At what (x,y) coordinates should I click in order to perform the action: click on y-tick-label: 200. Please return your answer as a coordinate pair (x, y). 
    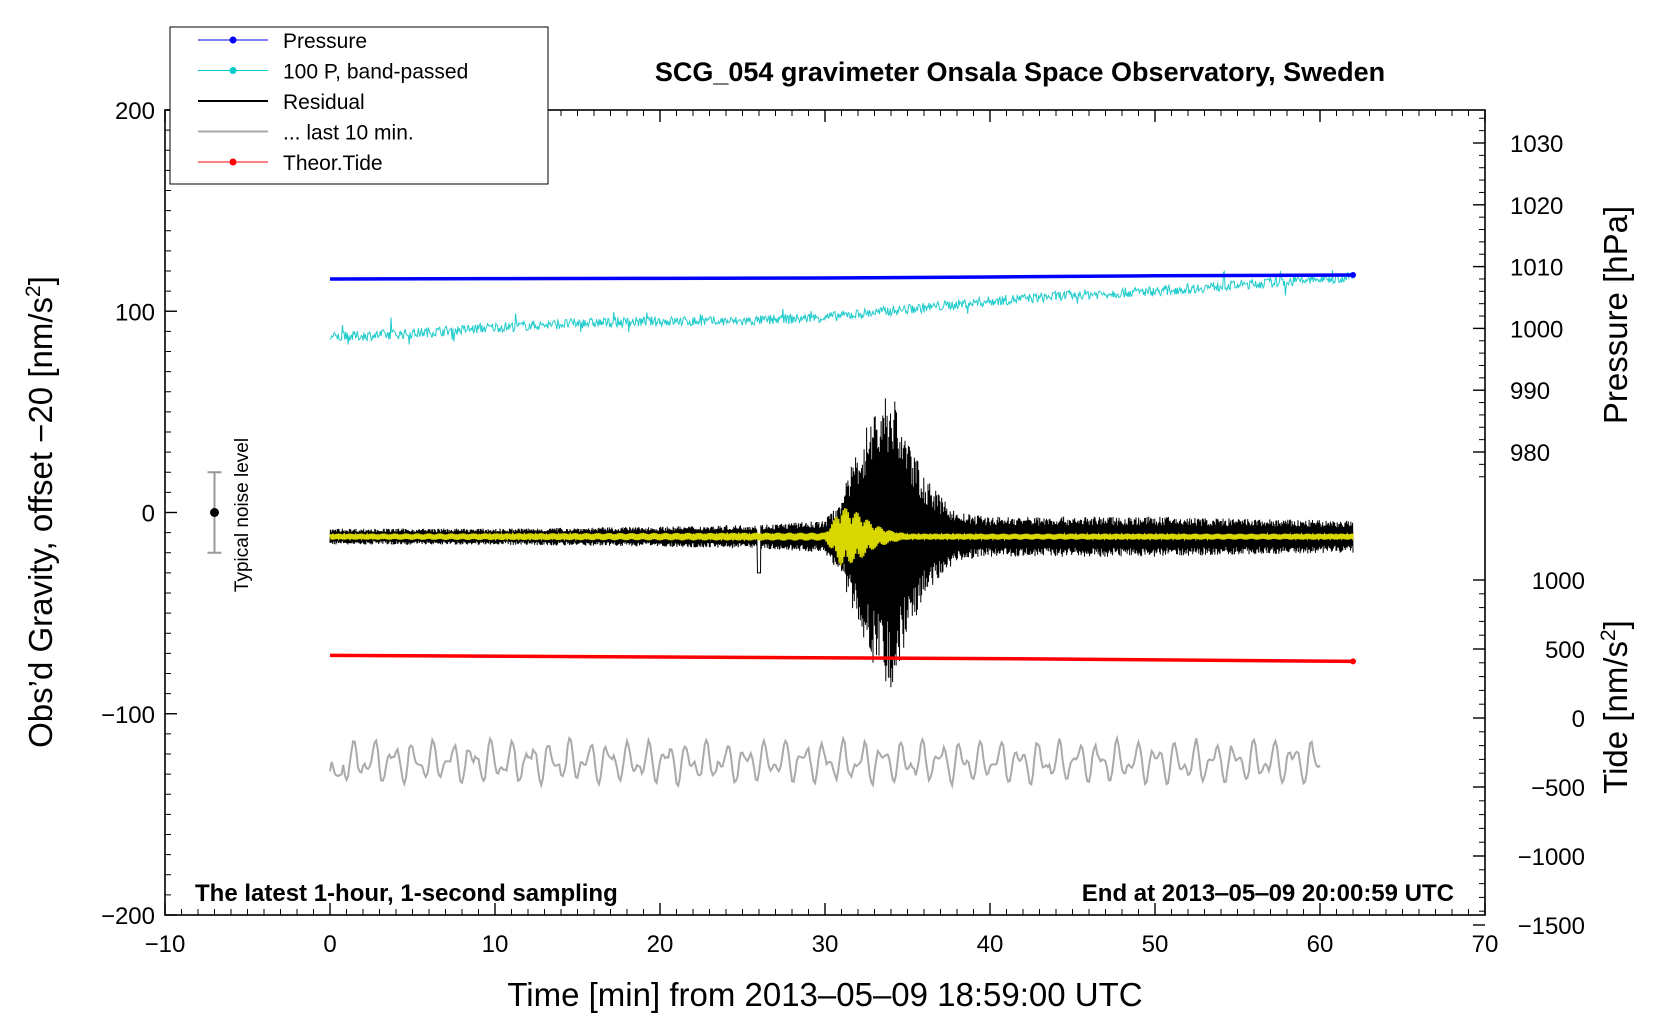
    Looking at the image, I should click on (135, 111).